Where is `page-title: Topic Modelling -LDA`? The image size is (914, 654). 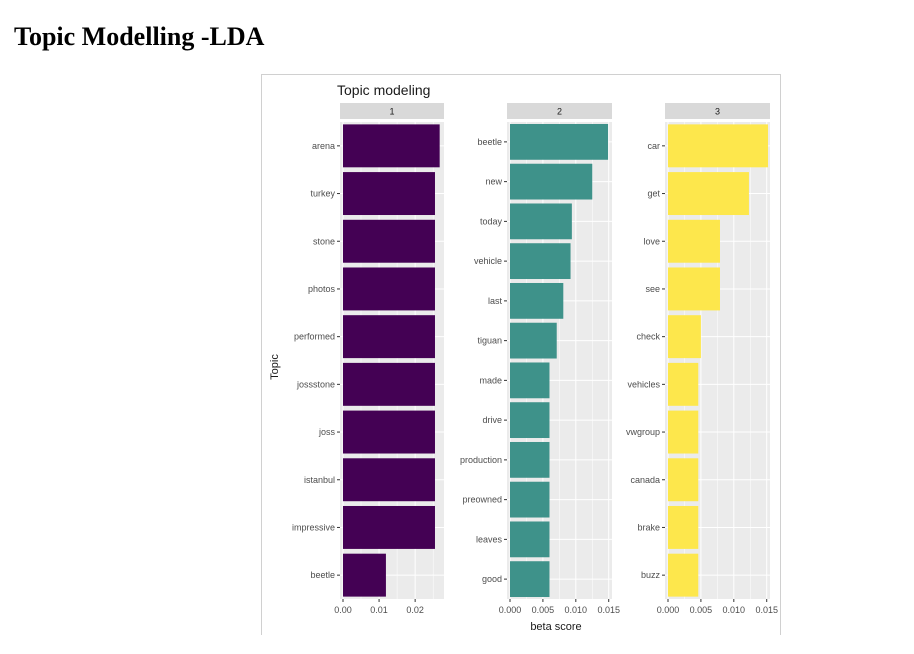 page-title: Topic Modelling -LDA is located at coordinates (139, 36).